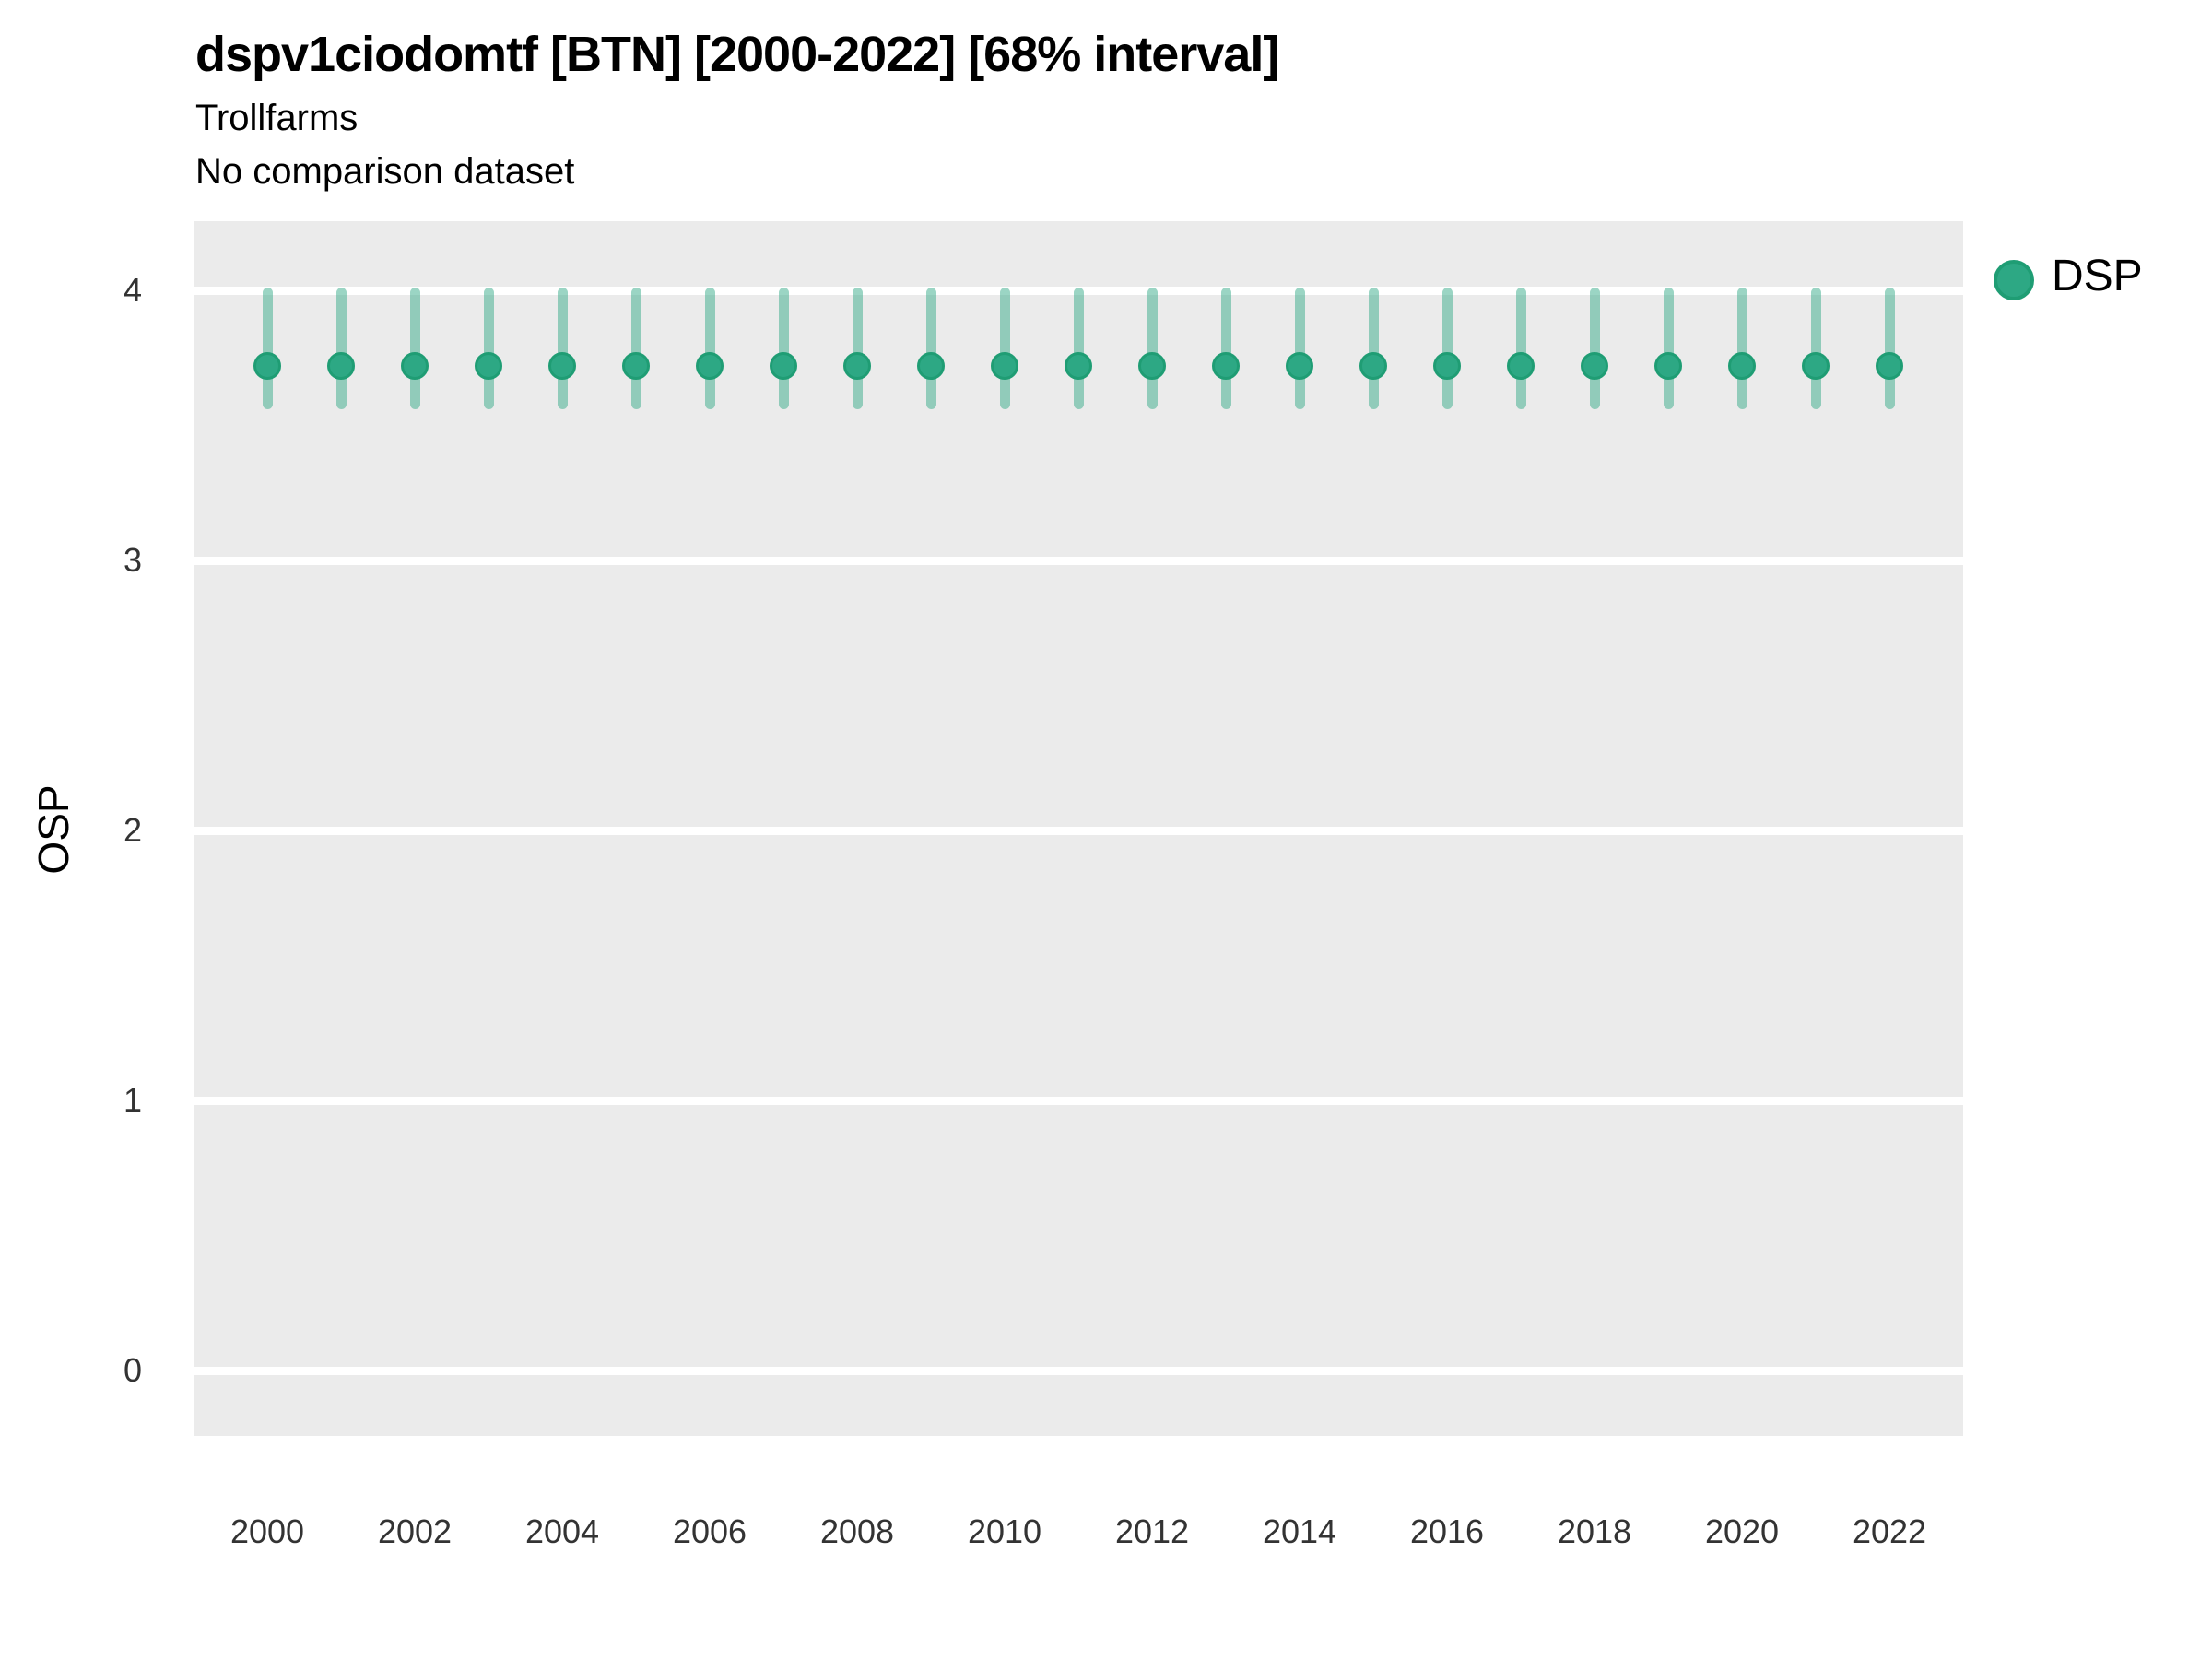 The image size is (2212, 1659). What do you see at coordinates (1004, 1531) in the screenshot?
I see `x-tick-label: 2010` at bounding box center [1004, 1531].